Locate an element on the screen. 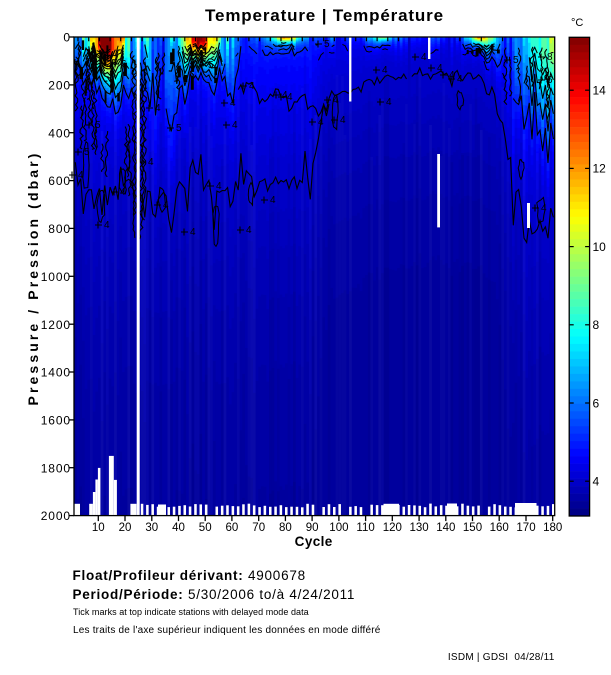  svg-text: 150 is located at coordinates (472, 528).